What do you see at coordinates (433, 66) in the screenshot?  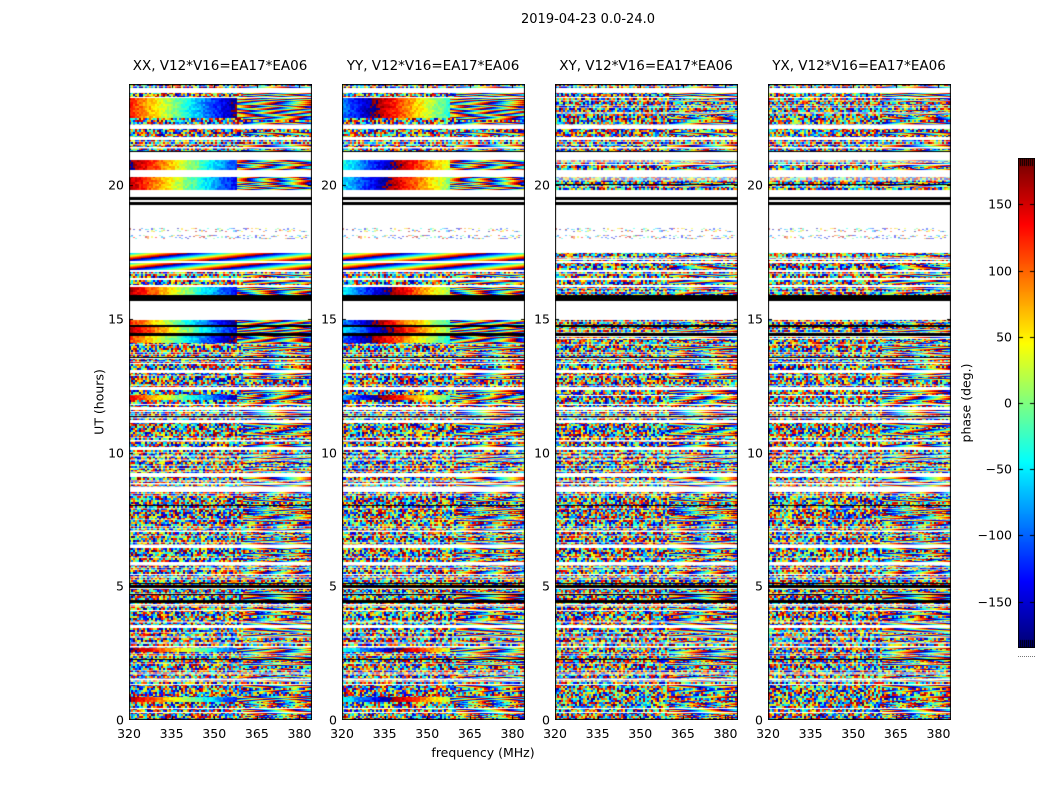 I see `panel-title-yy: YY, V12*V16=EA17*EA06` at bounding box center [433, 66].